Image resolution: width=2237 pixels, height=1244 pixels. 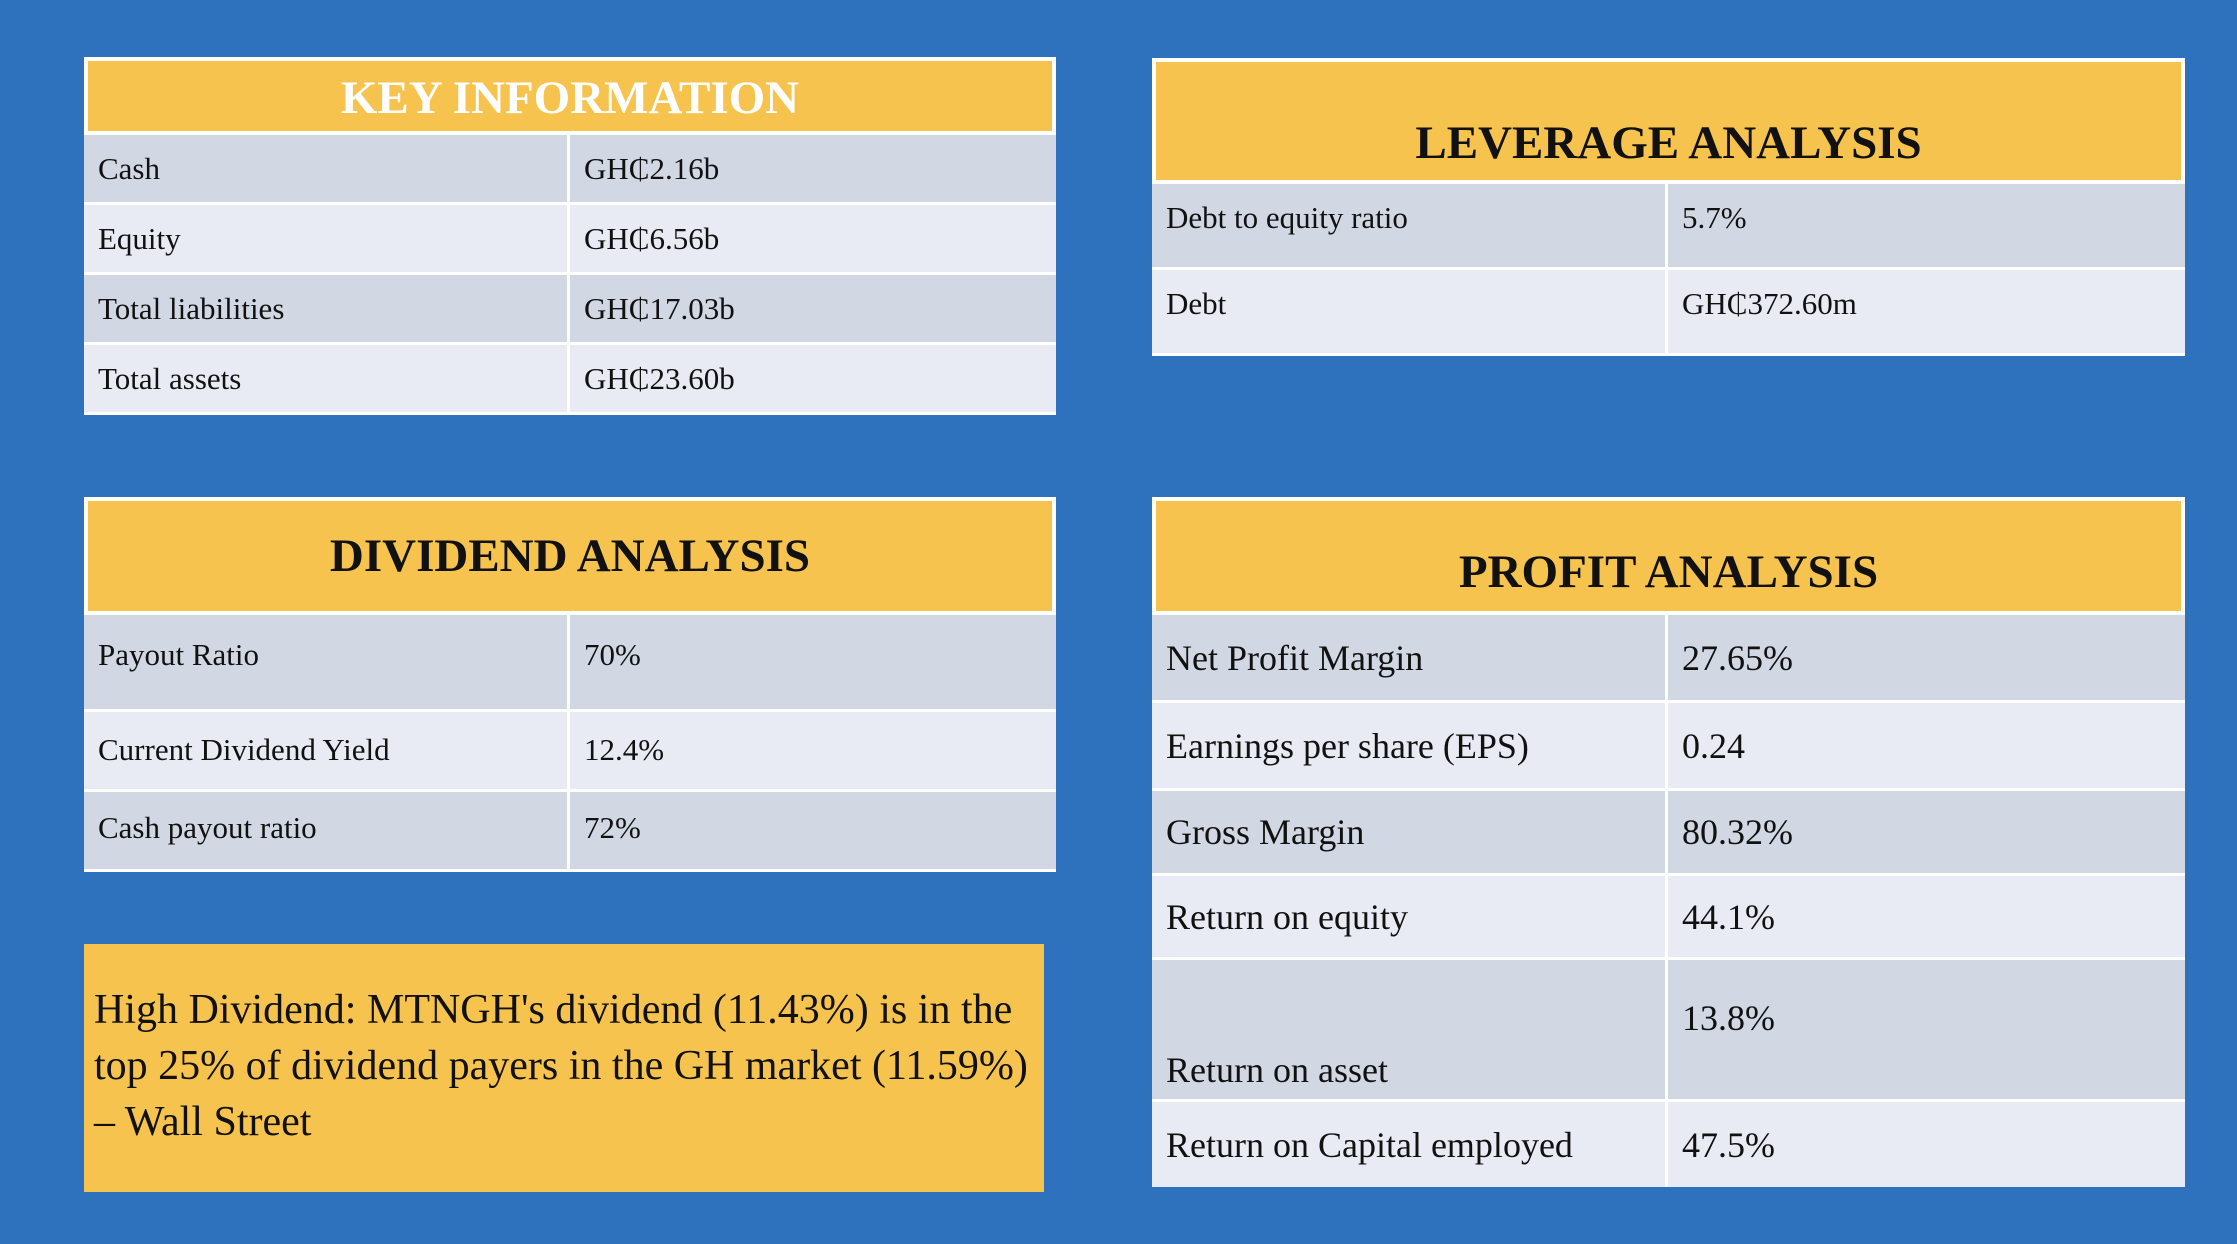 I want to click on table-row: Cash payout ratio 72%, so click(x=570, y=832).